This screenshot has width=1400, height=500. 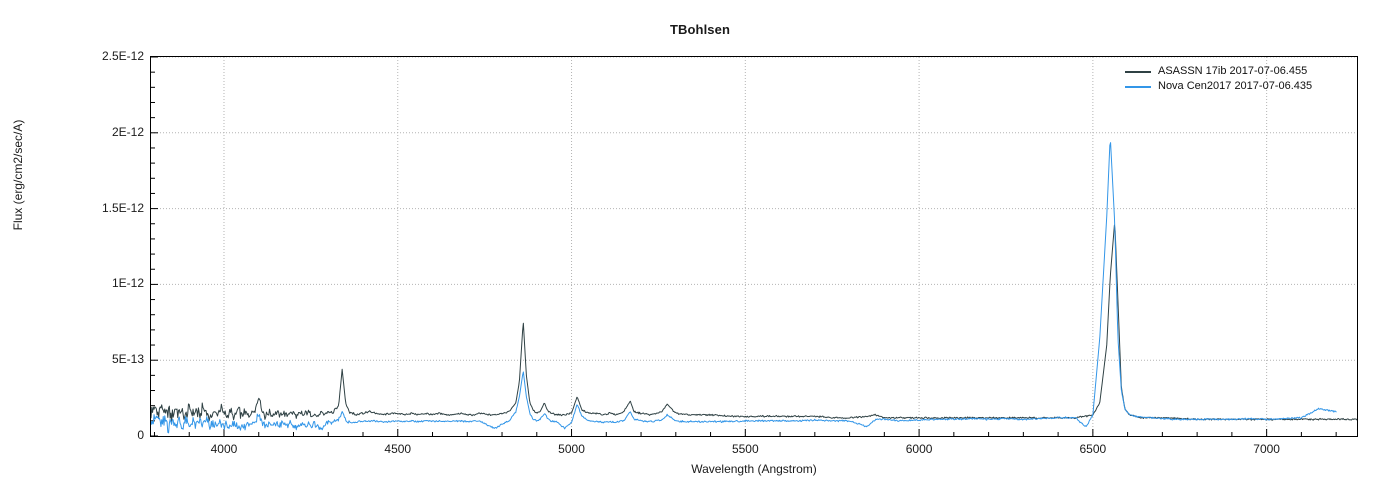 I want to click on y-axis-label: Flux (erg/cm2/sec/A), so click(x=18, y=175).